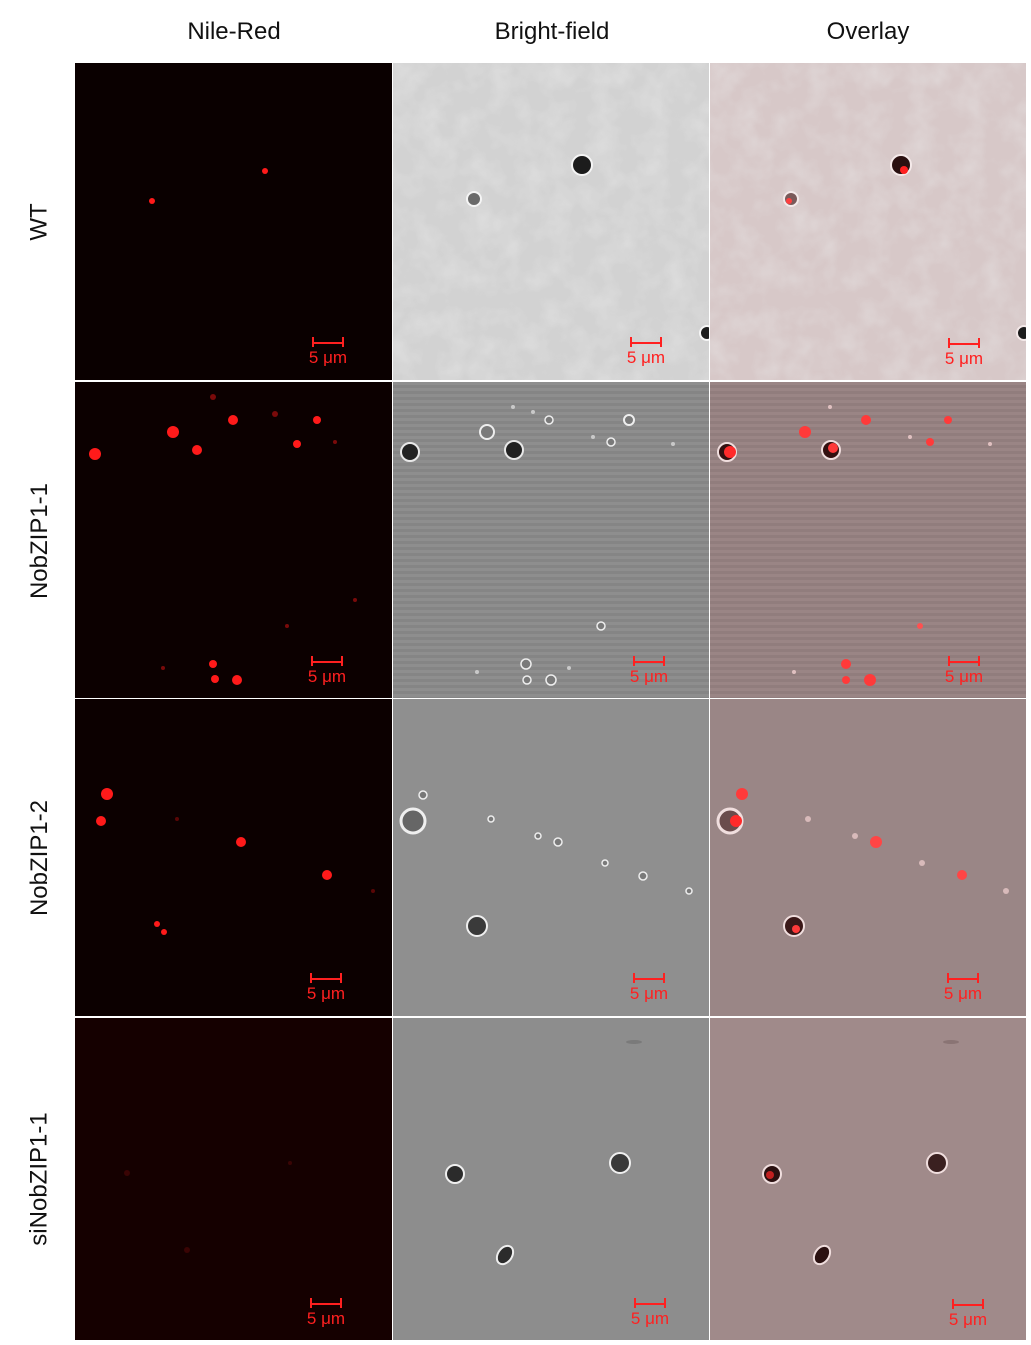  What do you see at coordinates (868, 1179) in the screenshot?
I see `panel-sinobzip1-1-overlay` at bounding box center [868, 1179].